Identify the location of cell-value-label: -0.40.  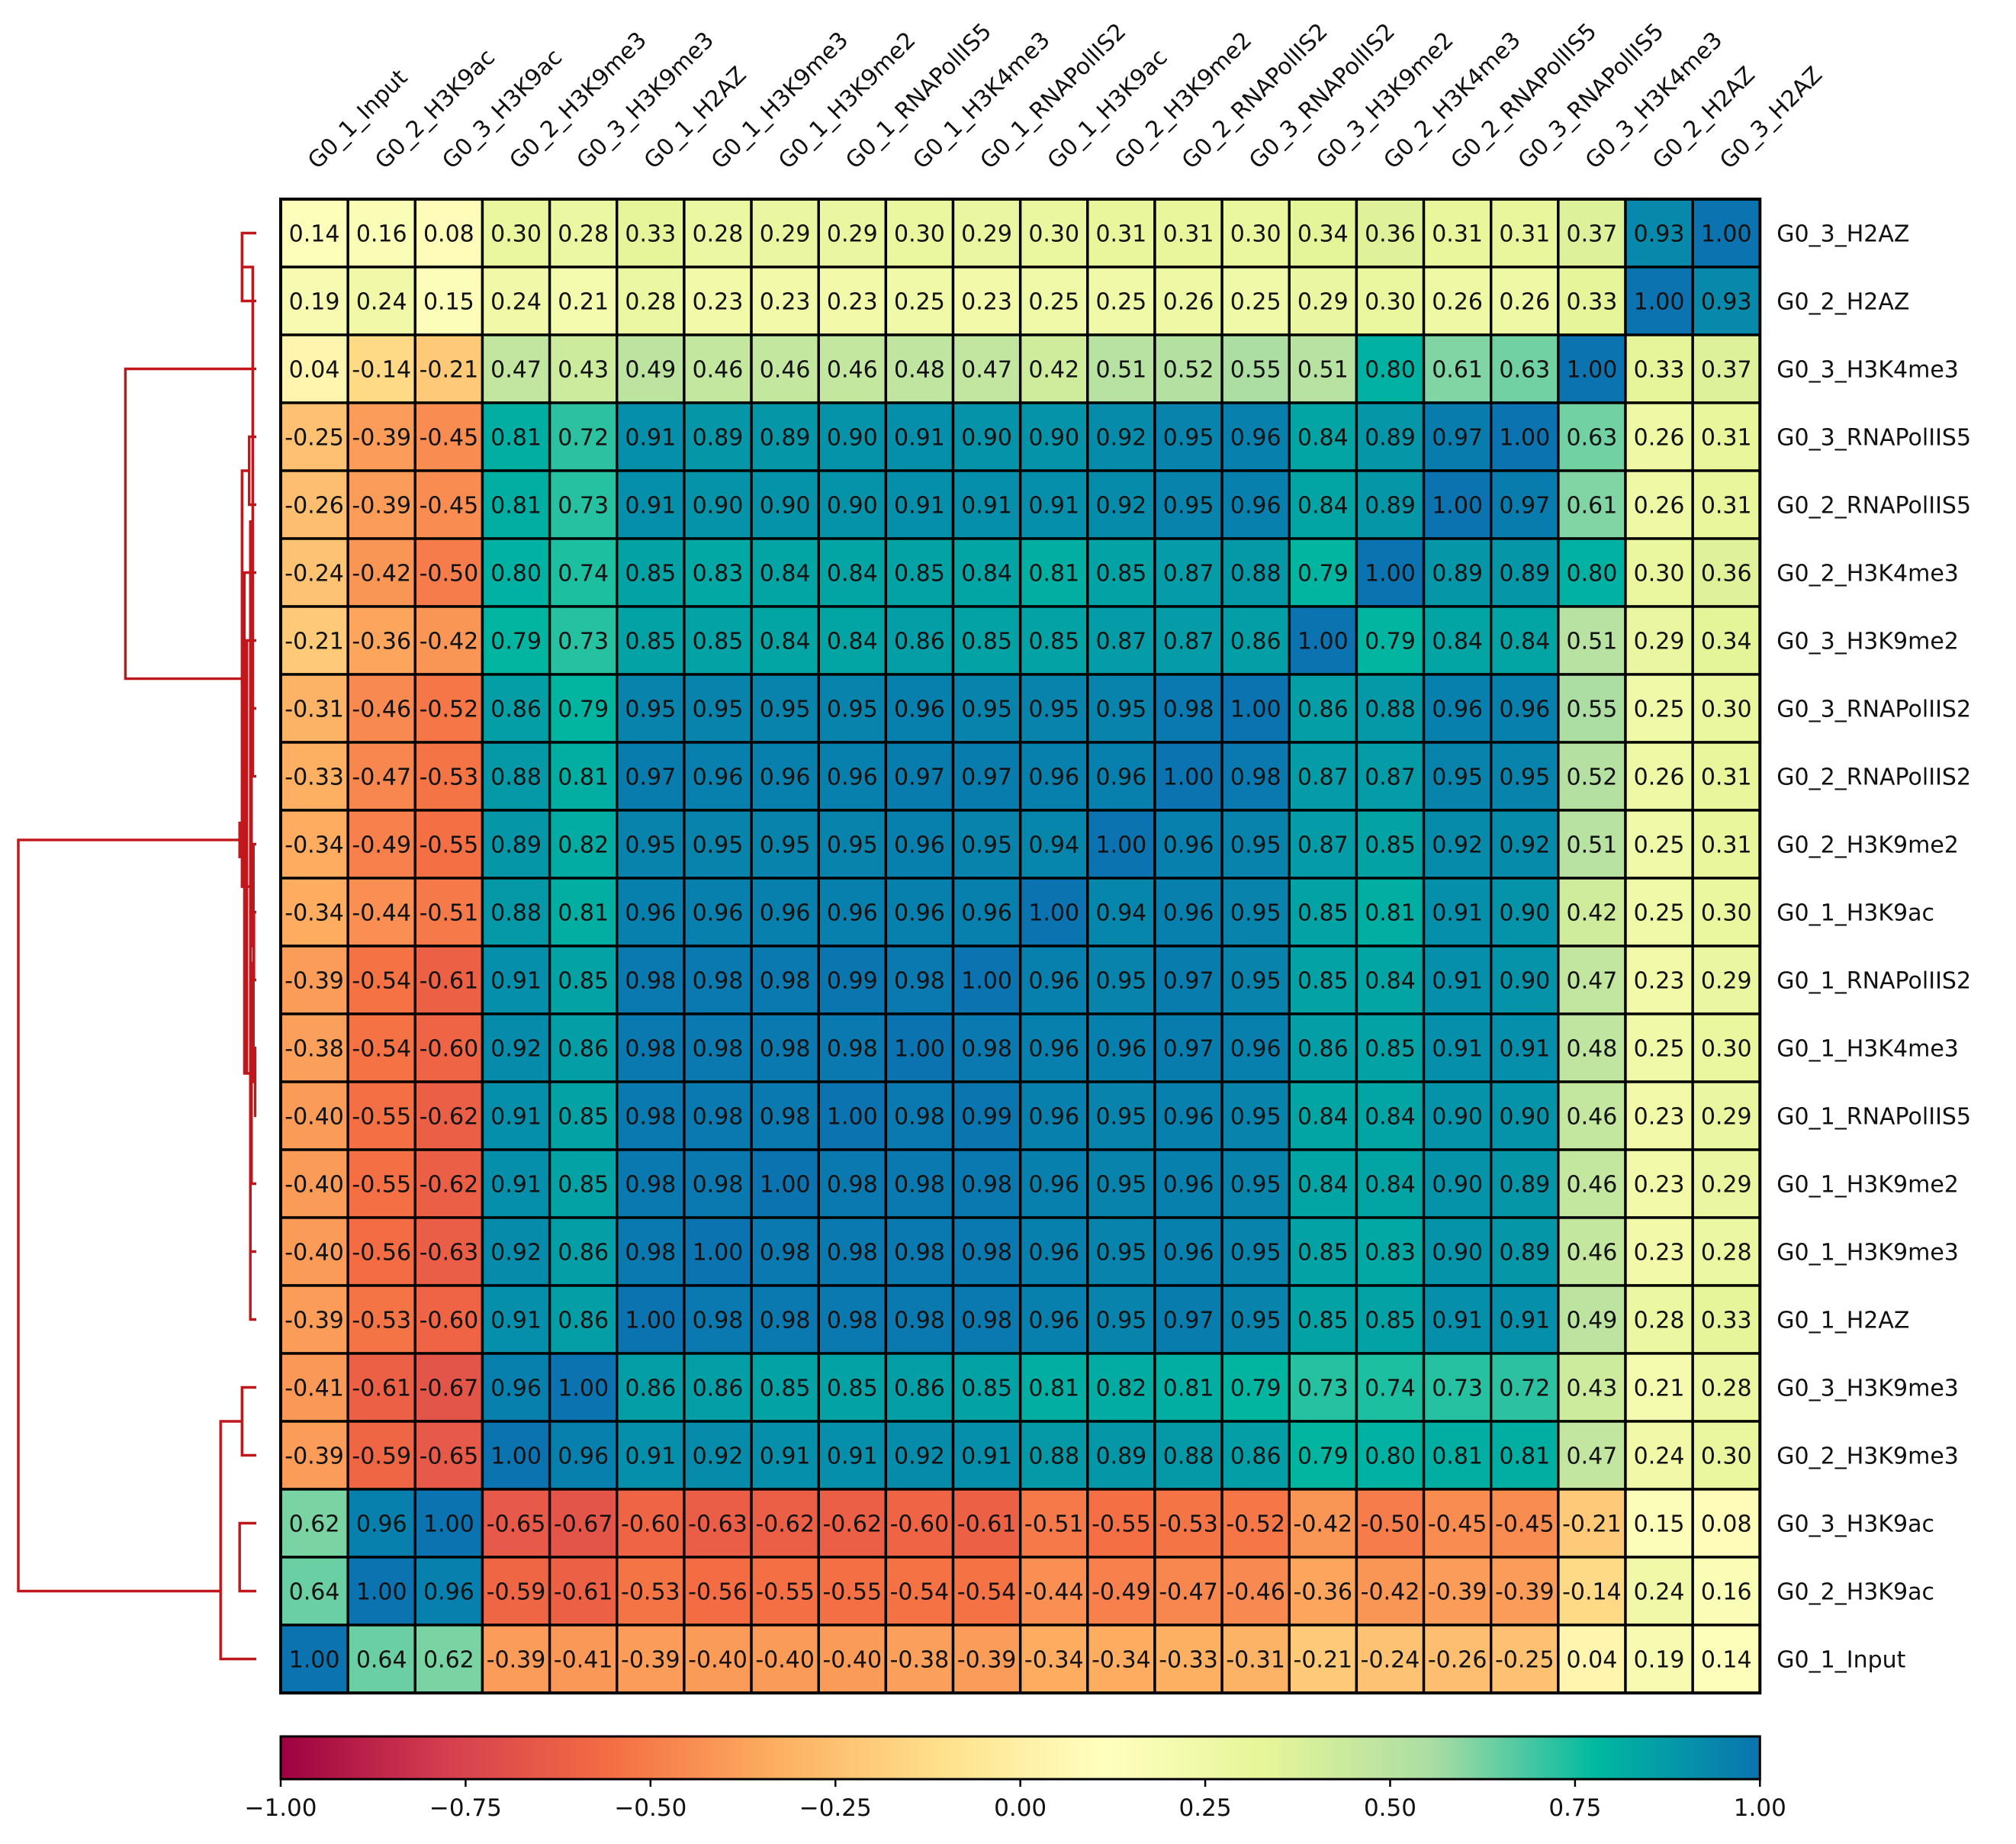
(785, 1660).